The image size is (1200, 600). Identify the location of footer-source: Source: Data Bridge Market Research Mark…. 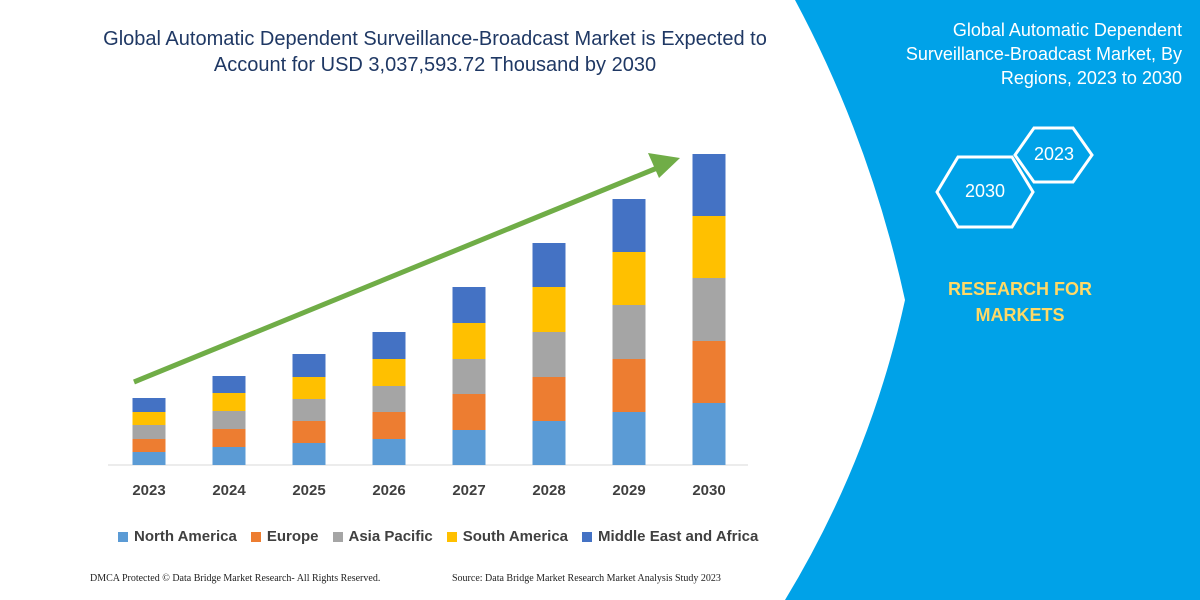
(586, 578).